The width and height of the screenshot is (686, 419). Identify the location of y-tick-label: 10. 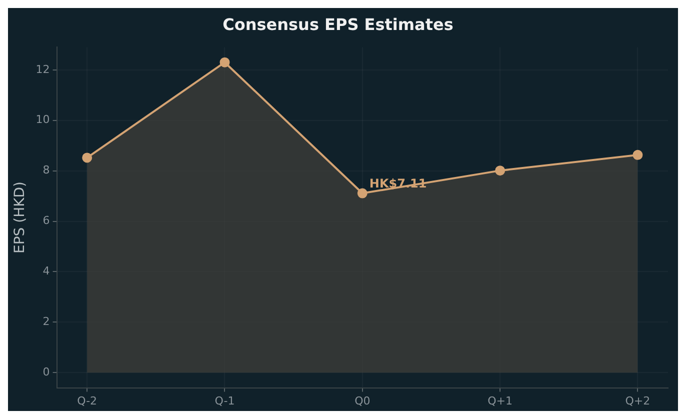
(43, 119).